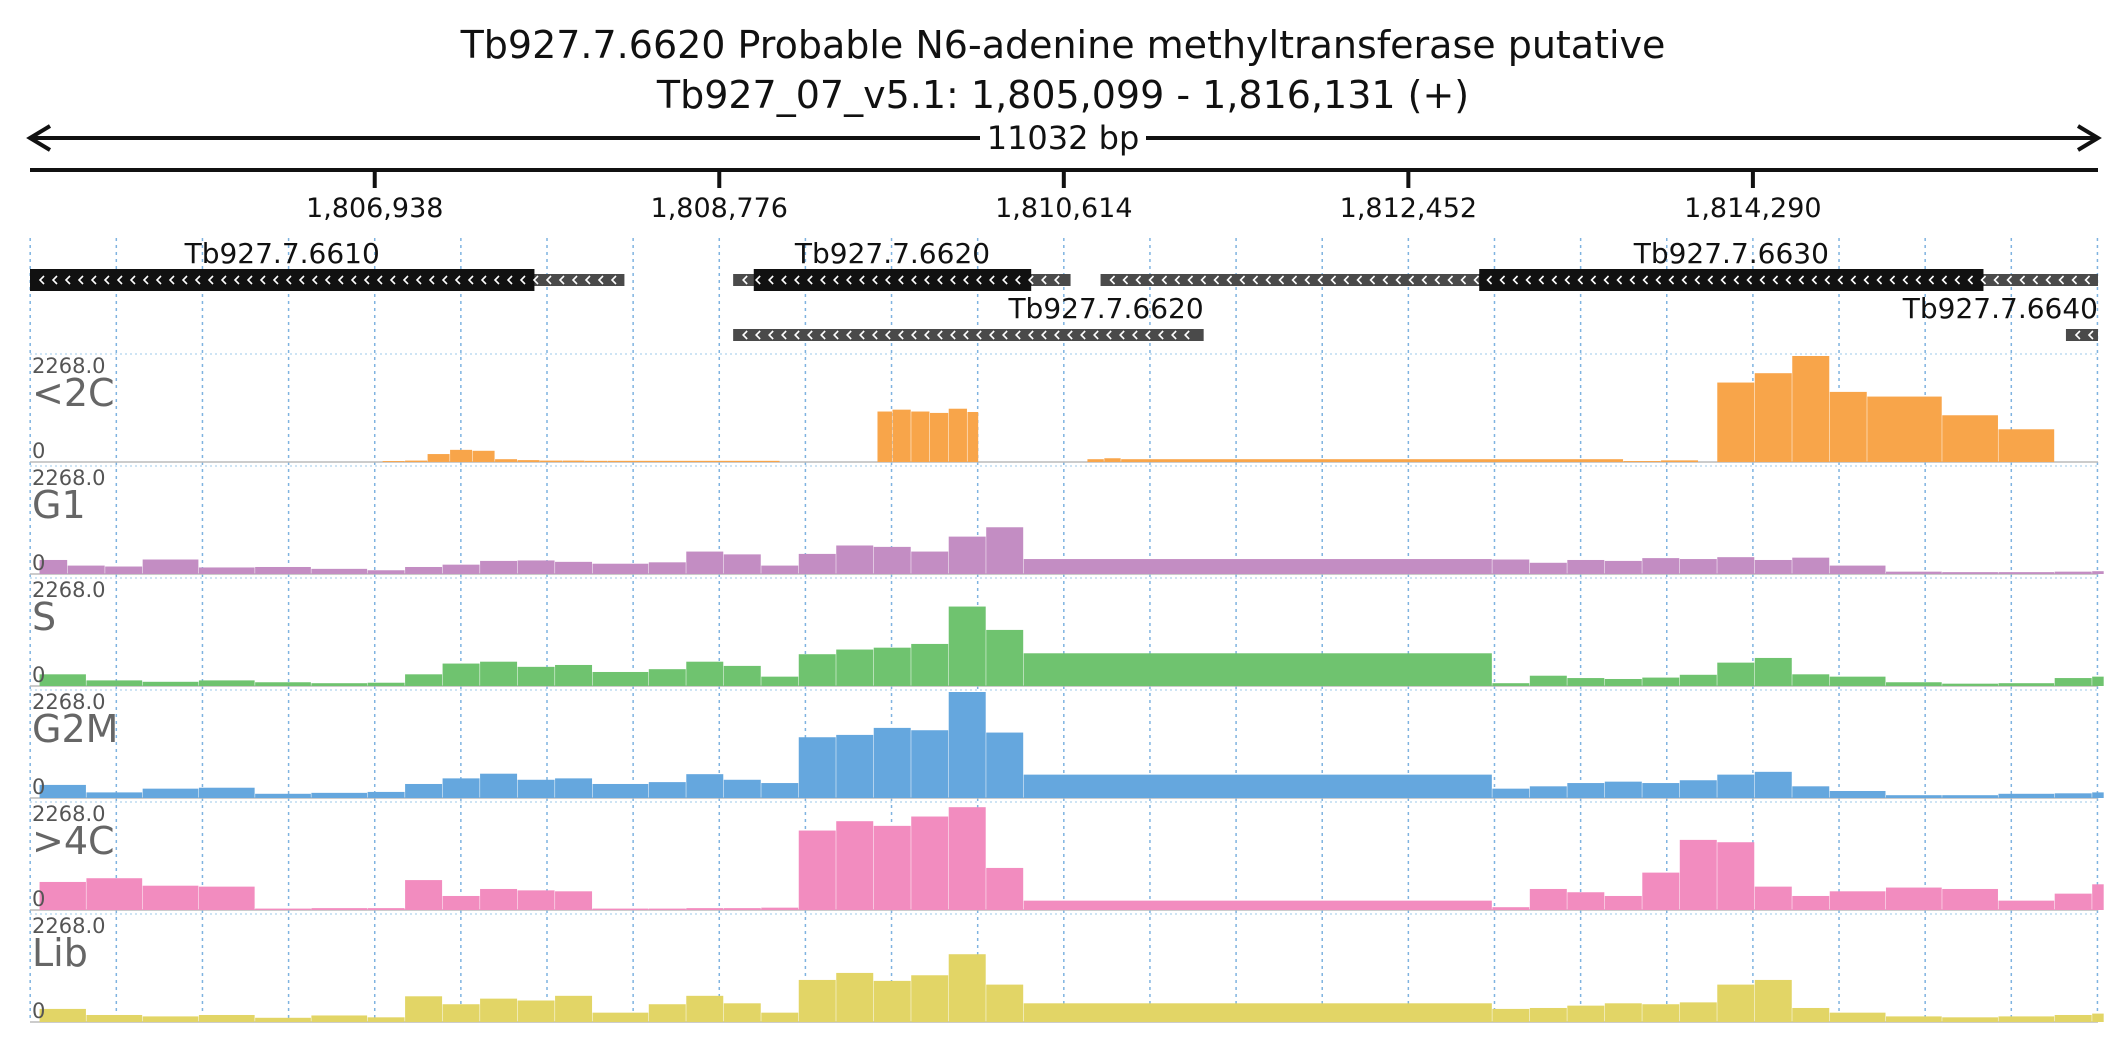 This screenshot has height=1058, width=2126. What do you see at coordinates (2000, 316) in the screenshot?
I see `gene-feature: Tb927.7.6640` at bounding box center [2000, 316].